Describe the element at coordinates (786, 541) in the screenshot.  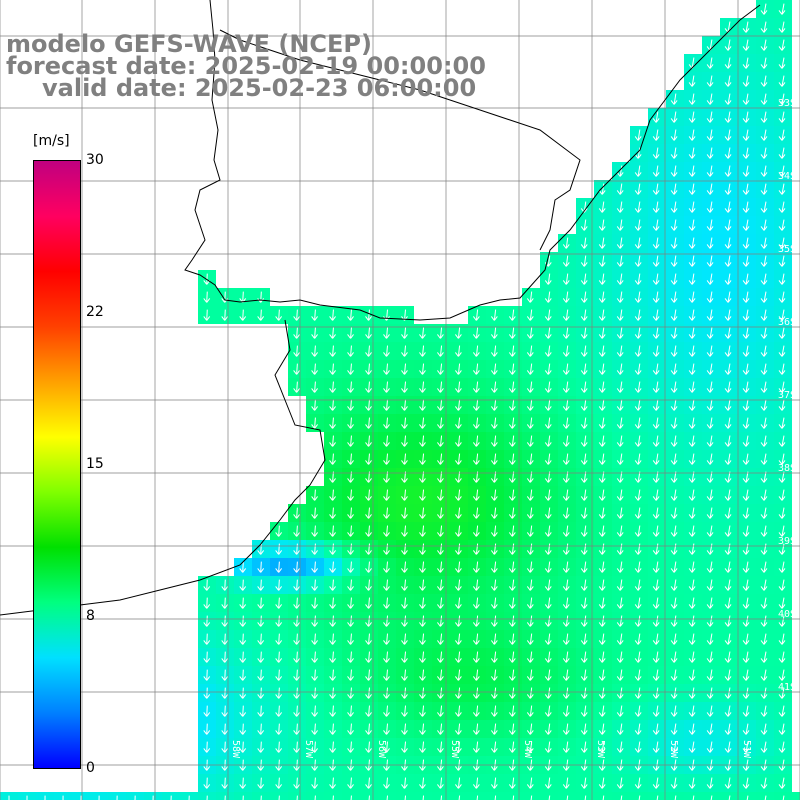
I see `lat-label: 39S` at that location.